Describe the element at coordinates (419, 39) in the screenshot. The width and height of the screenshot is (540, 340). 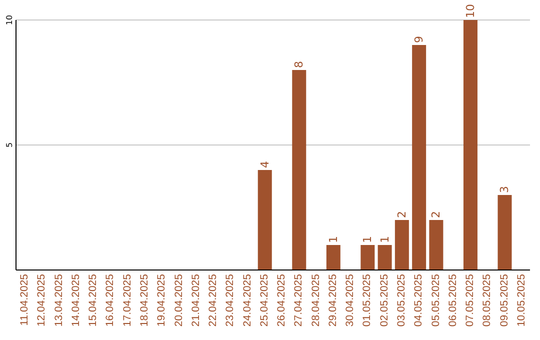
I see `data-label: 9` at that location.